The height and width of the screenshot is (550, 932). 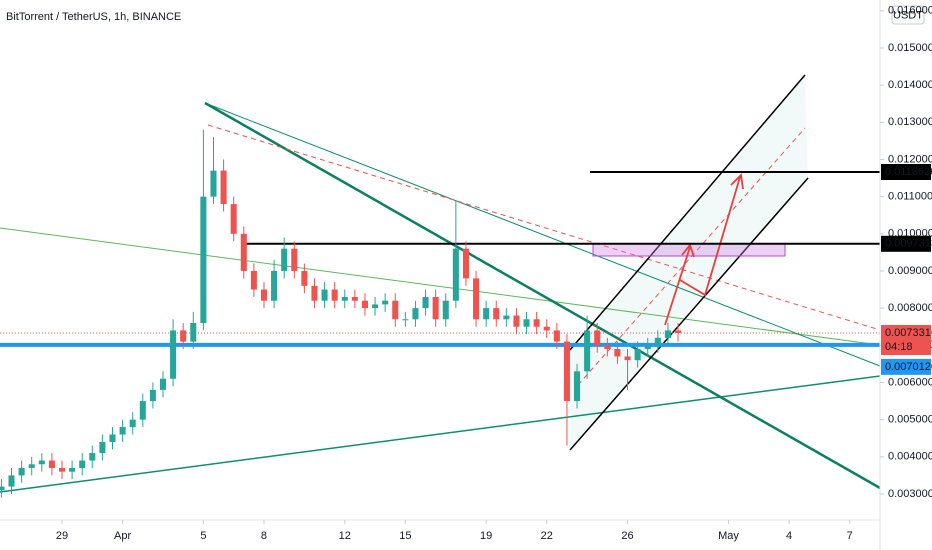 I want to click on x-tick-label: May, so click(x=728, y=536).